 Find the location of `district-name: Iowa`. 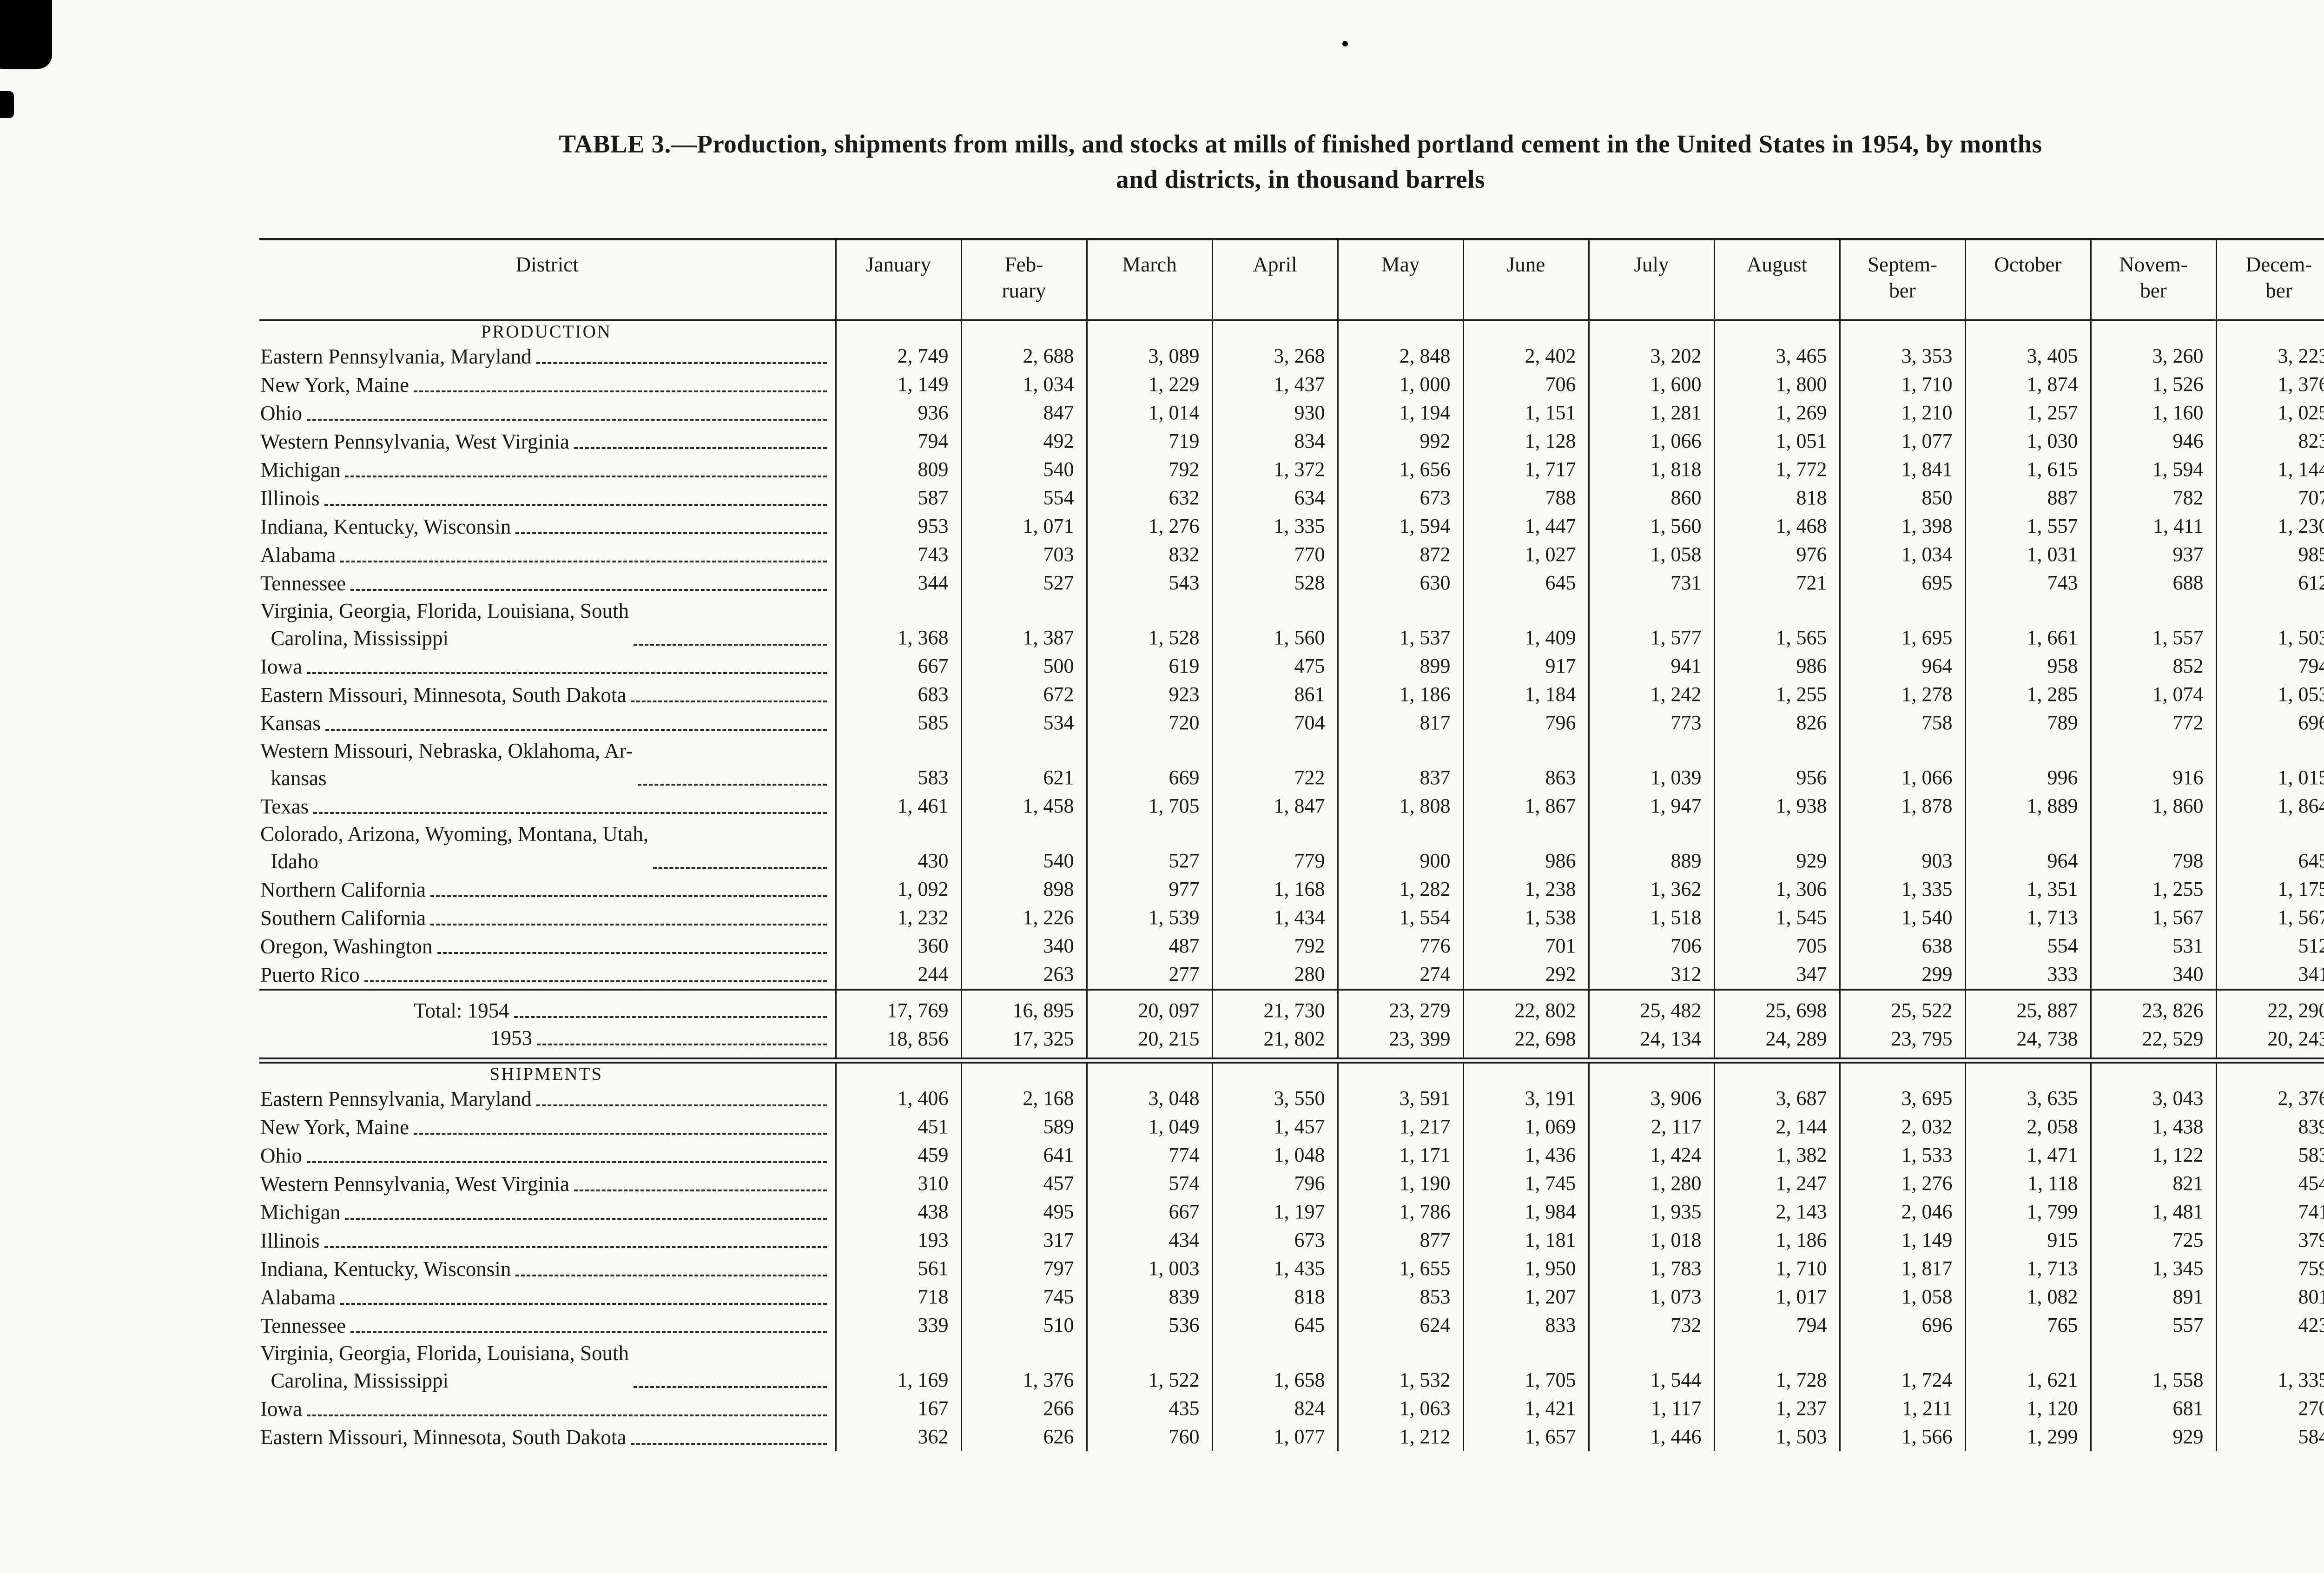

district-name: Iowa is located at coordinates (281, 666).